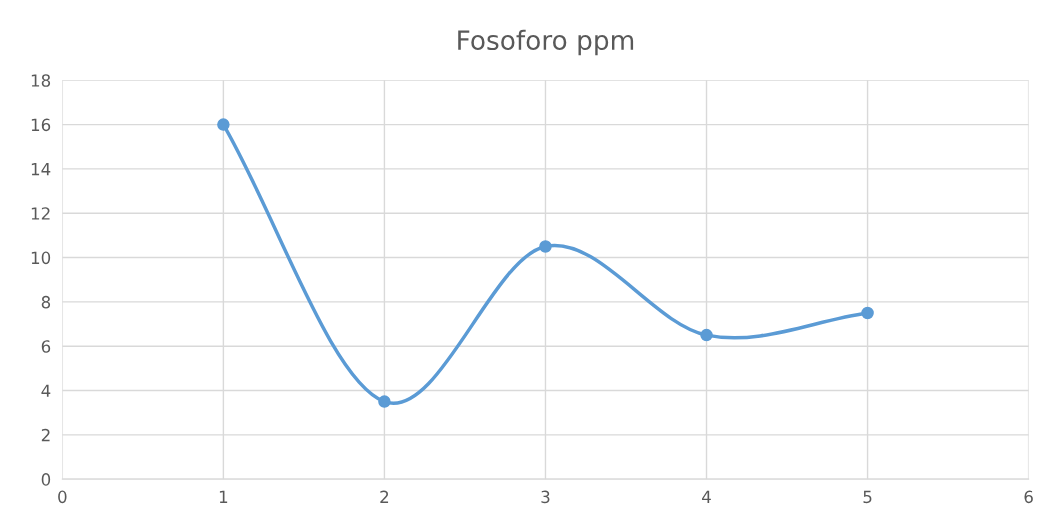 The image size is (1039, 518). What do you see at coordinates (41, 80) in the screenshot?
I see `y-tick-label: 18` at bounding box center [41, 80].